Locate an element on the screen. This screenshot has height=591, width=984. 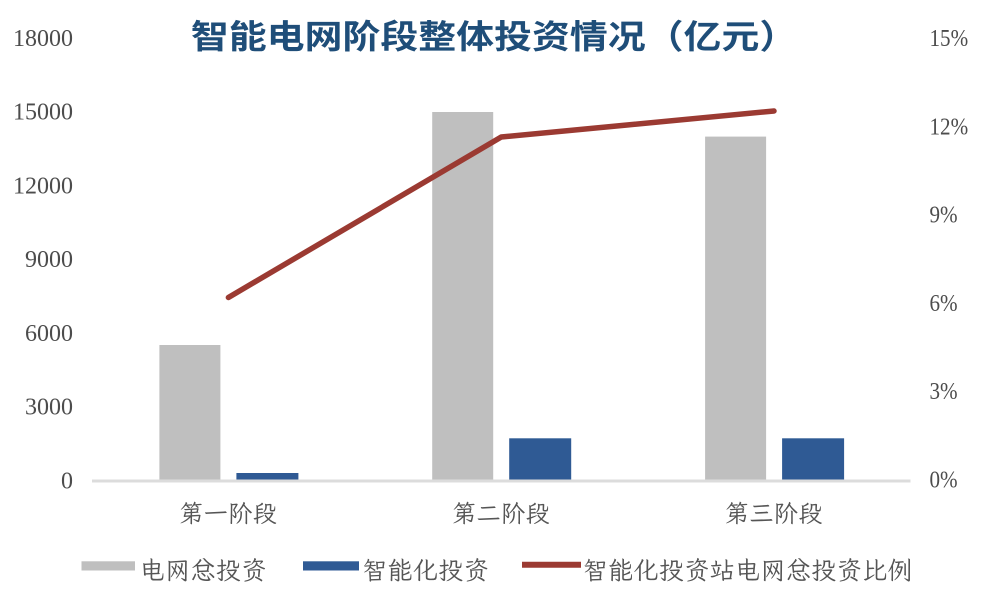
svg-text: 18000 is located at coordinates (43, 39).